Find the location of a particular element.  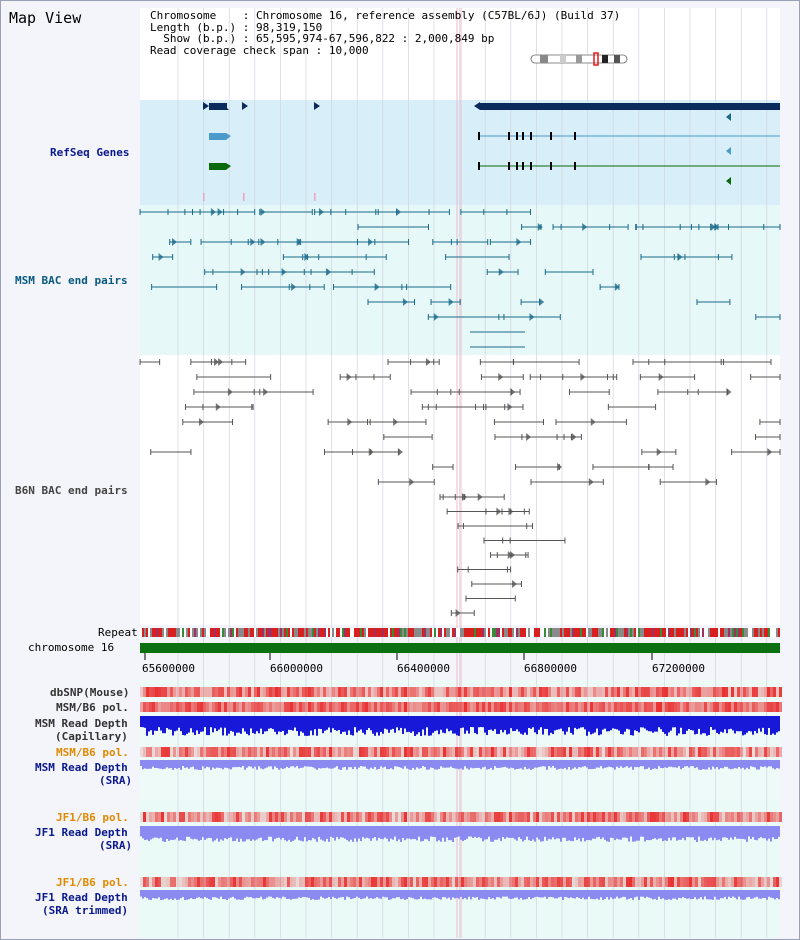

track-label-msm-b6-pol-sra: MSM/B6 pol. is located at coordinates (92, 752).